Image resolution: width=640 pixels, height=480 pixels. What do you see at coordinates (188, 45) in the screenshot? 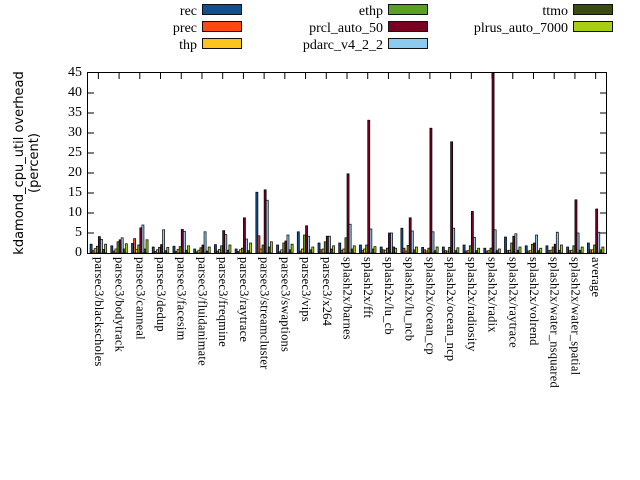
I see `legend-label-thp: thp` at bounding box center [188, 45].